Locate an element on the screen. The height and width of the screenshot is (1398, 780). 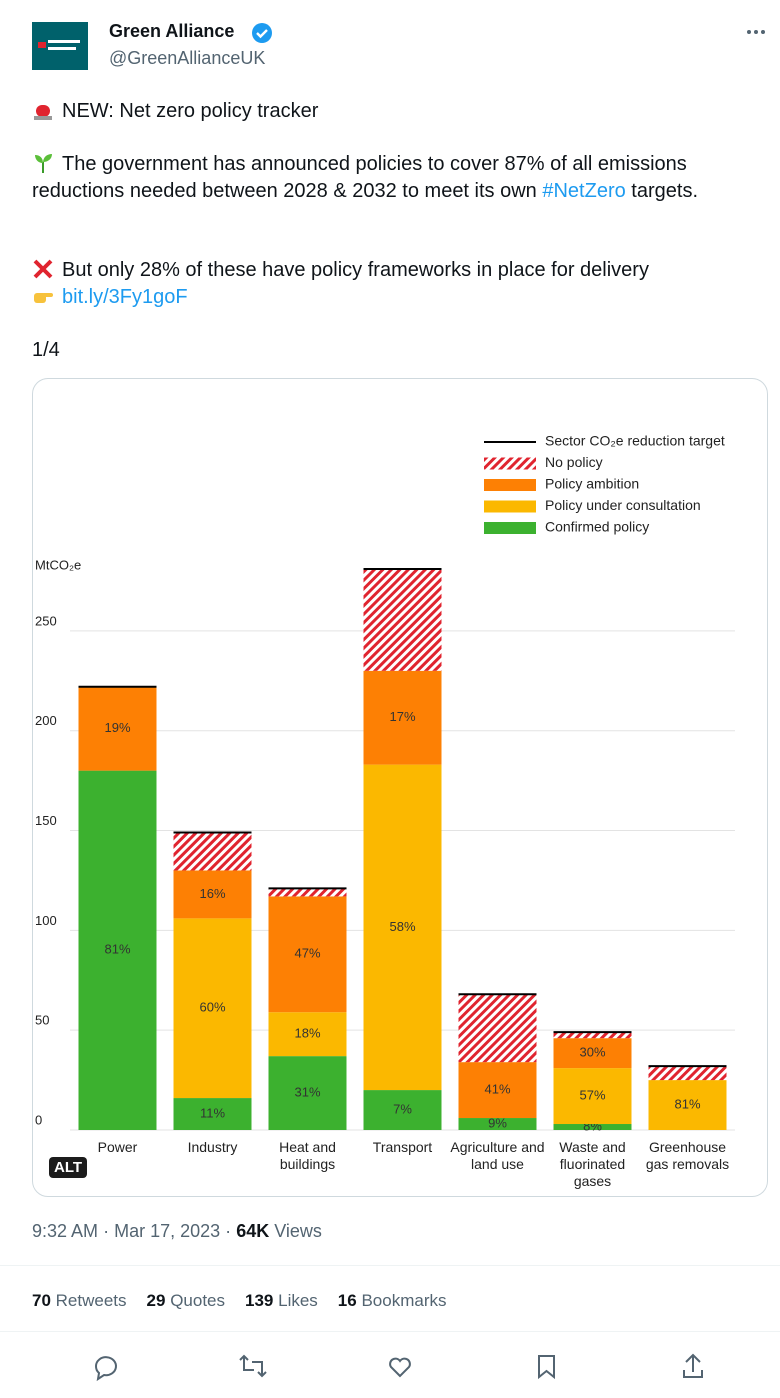
stat: 70 Retweets is located at coordinates (79, 1301).